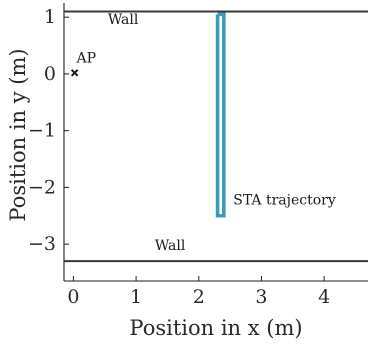 The width and height of the screenshot is (368, 347). I want to click on y-tick-label: 0, so click(50, 74).